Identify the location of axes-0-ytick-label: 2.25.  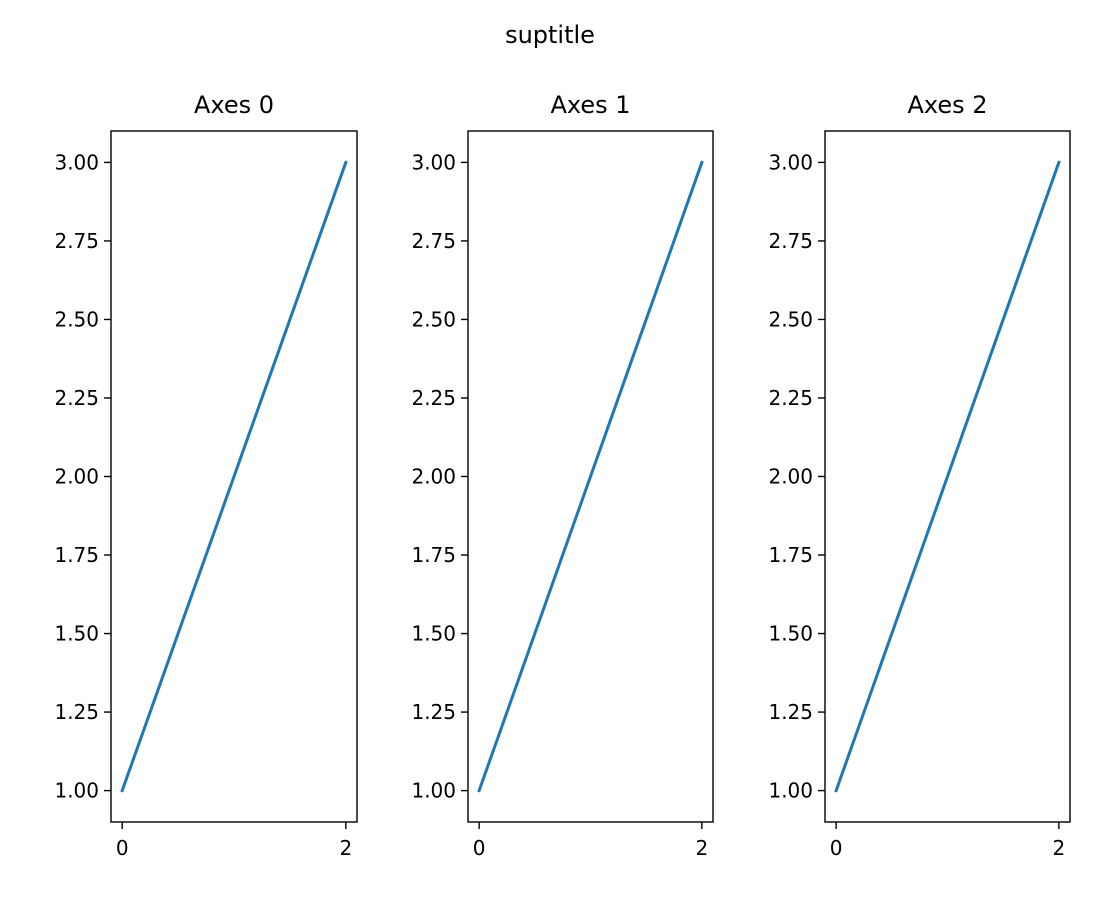
(76, 398).